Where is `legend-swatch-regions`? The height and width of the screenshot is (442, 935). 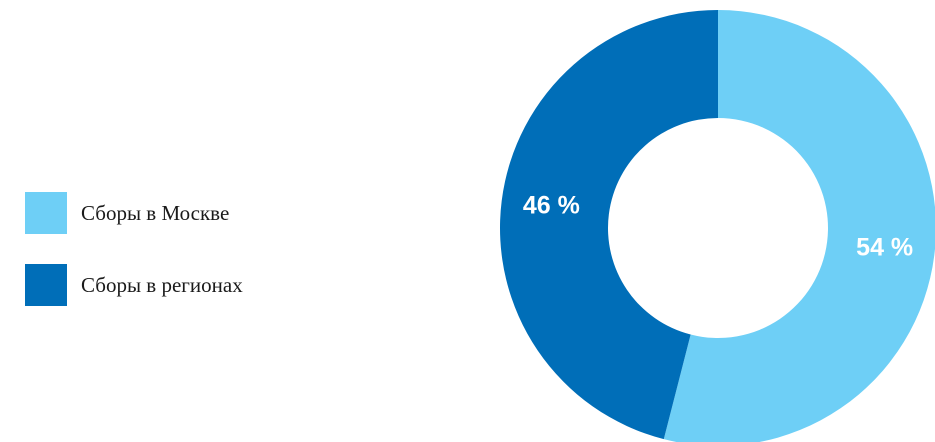 legend-swatch-regions is located at coordinates (46, 285).